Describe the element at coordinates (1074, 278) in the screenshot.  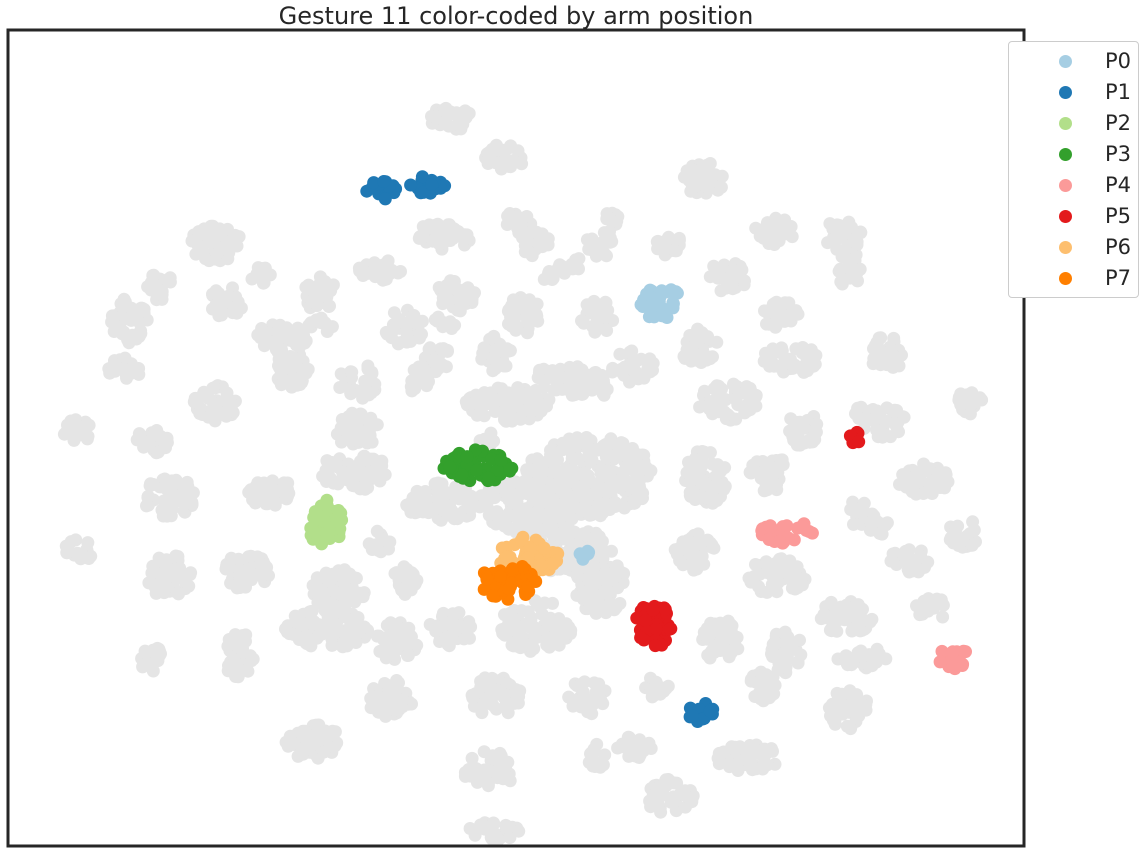
I see `legend-item-p7: P7` at that location.